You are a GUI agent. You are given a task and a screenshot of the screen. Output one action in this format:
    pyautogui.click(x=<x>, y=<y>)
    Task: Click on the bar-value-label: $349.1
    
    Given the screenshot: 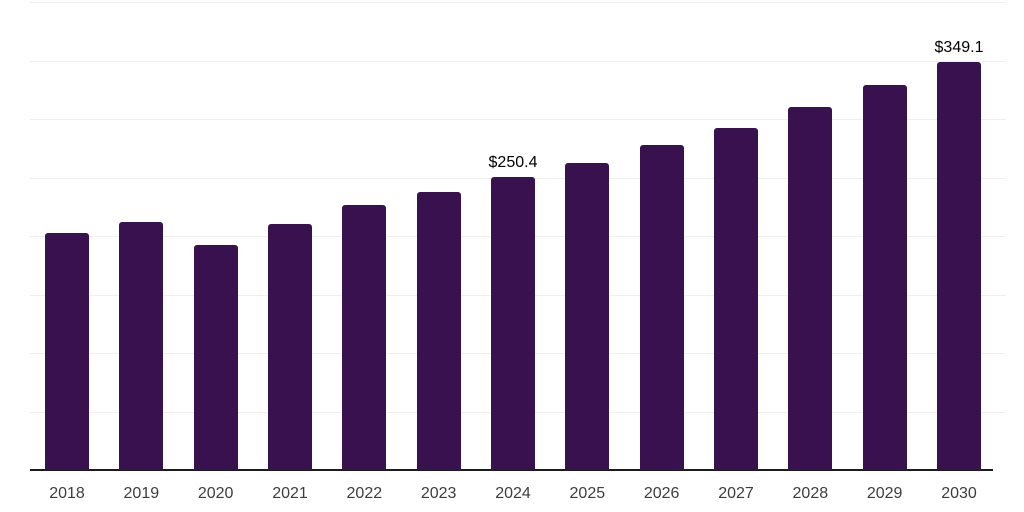 What is the action you would take?
    pyautogui.click(x=959, y=47)
    